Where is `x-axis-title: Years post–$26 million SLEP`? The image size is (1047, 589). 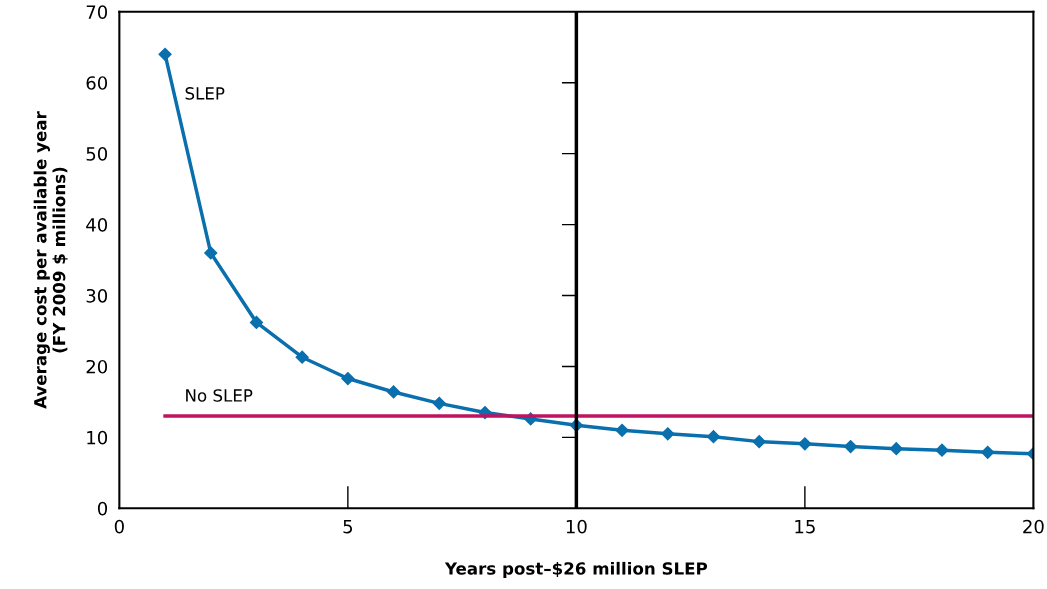
x-axis-title: Years post–$26 million SLEP is located at coordinates (576, 570).